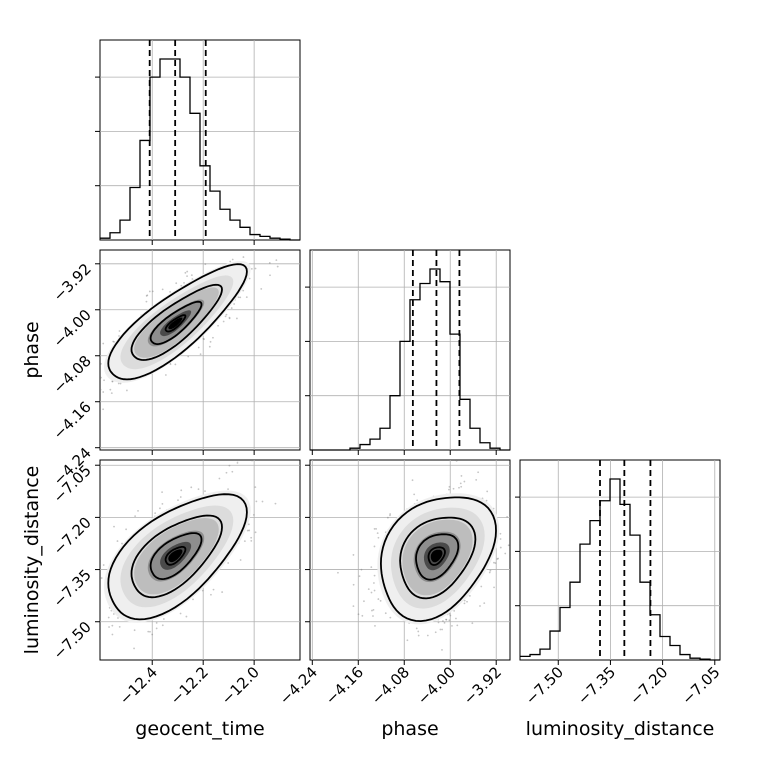 Image resolution: width=760 pixels, height=760 pixels. What do you see at coordinates (199, 729) in the screenshot?
I see `x-axis-label-geocent-time: geocent_time` at bounding box center [199, 729].